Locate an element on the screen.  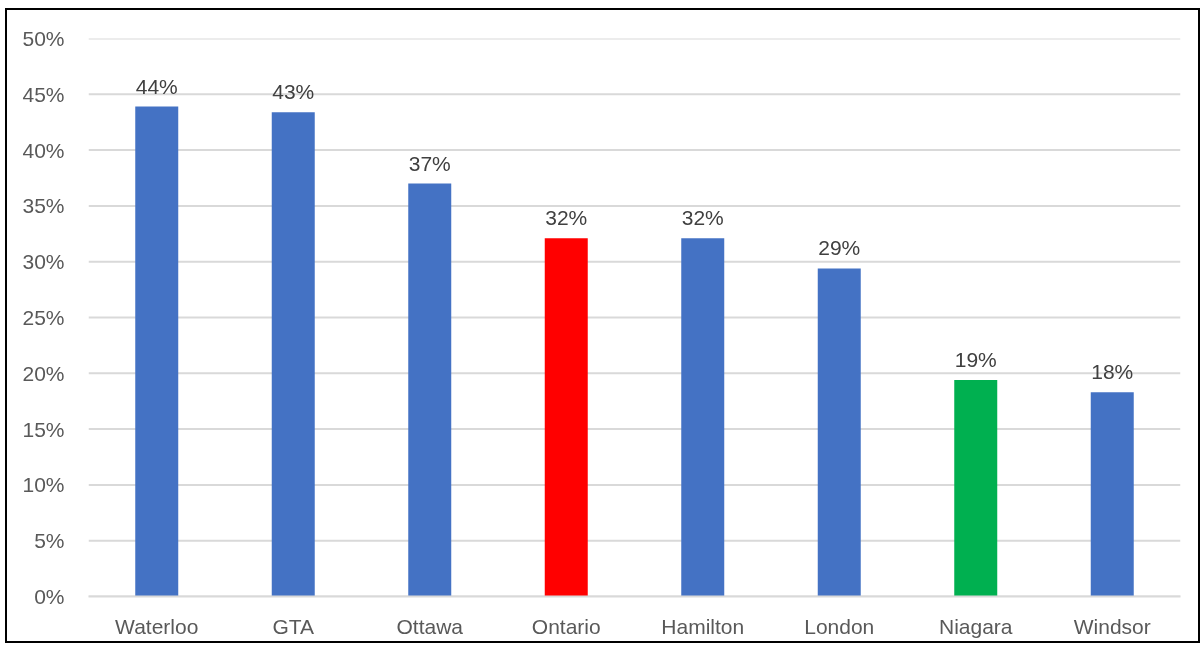
y-tick-label: 10% is located at coordinates (43, 485).